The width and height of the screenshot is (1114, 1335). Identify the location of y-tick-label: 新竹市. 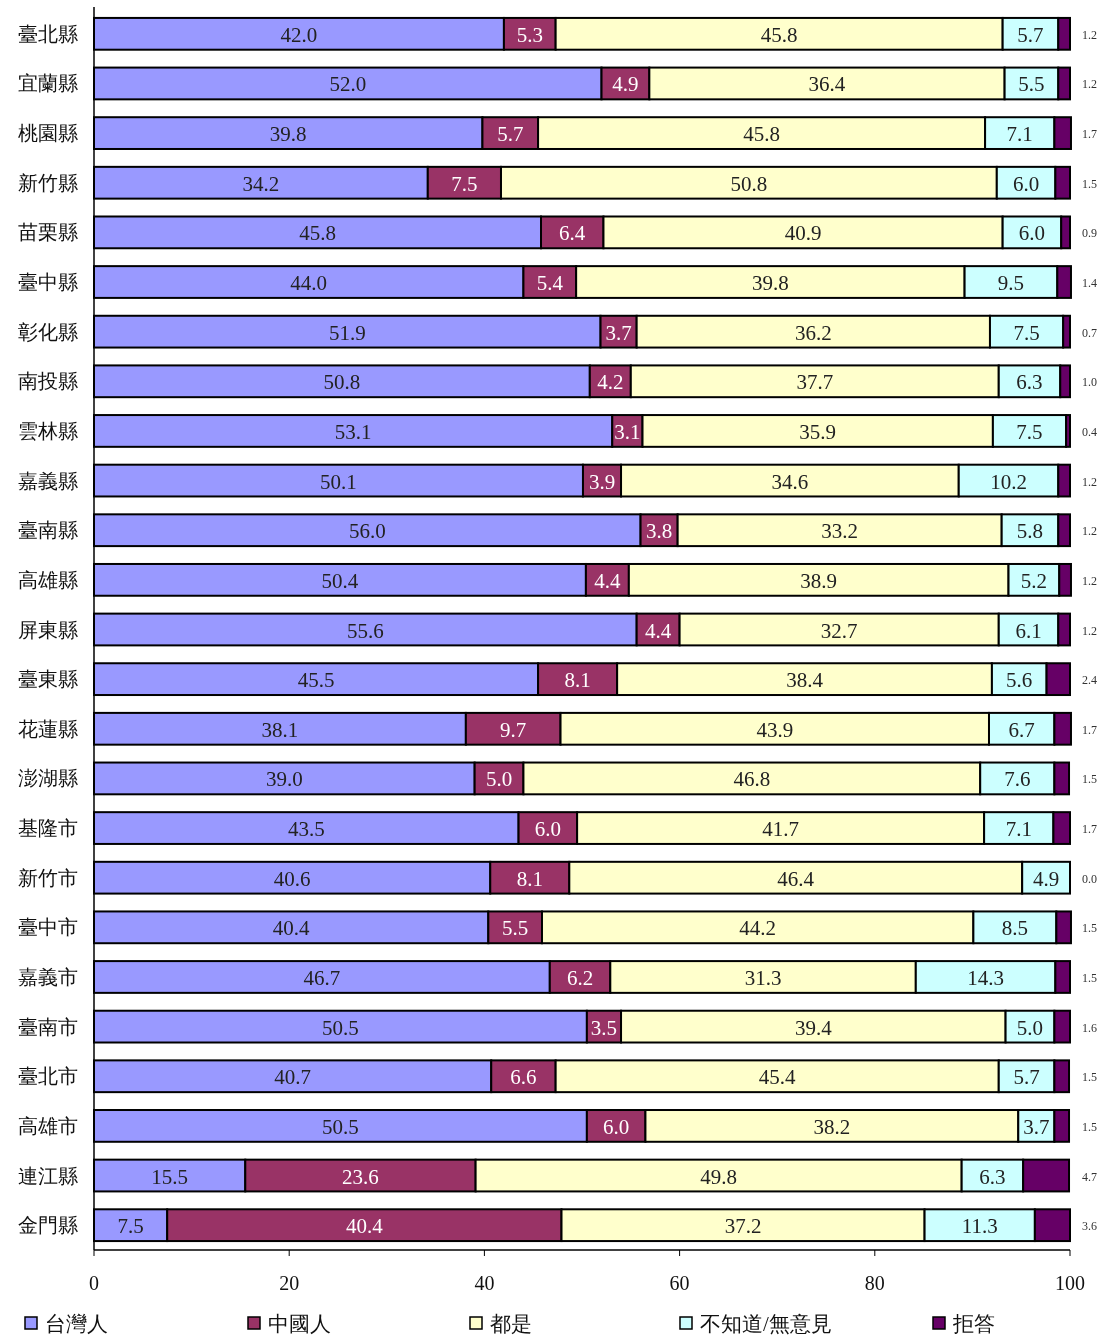
(48, 877).